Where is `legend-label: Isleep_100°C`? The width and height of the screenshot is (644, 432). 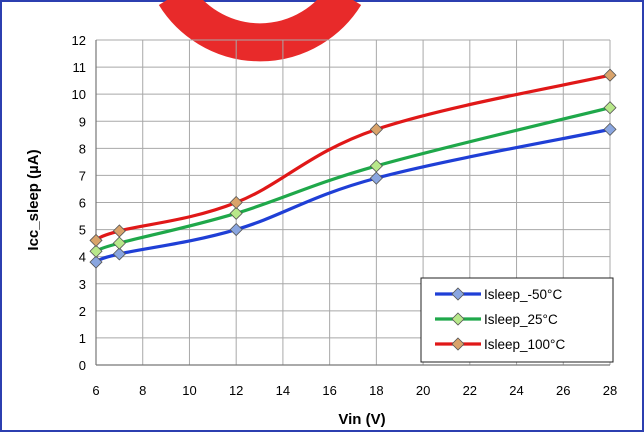
legend-label: Isleep_100°C is located at coordinates (524, 344).